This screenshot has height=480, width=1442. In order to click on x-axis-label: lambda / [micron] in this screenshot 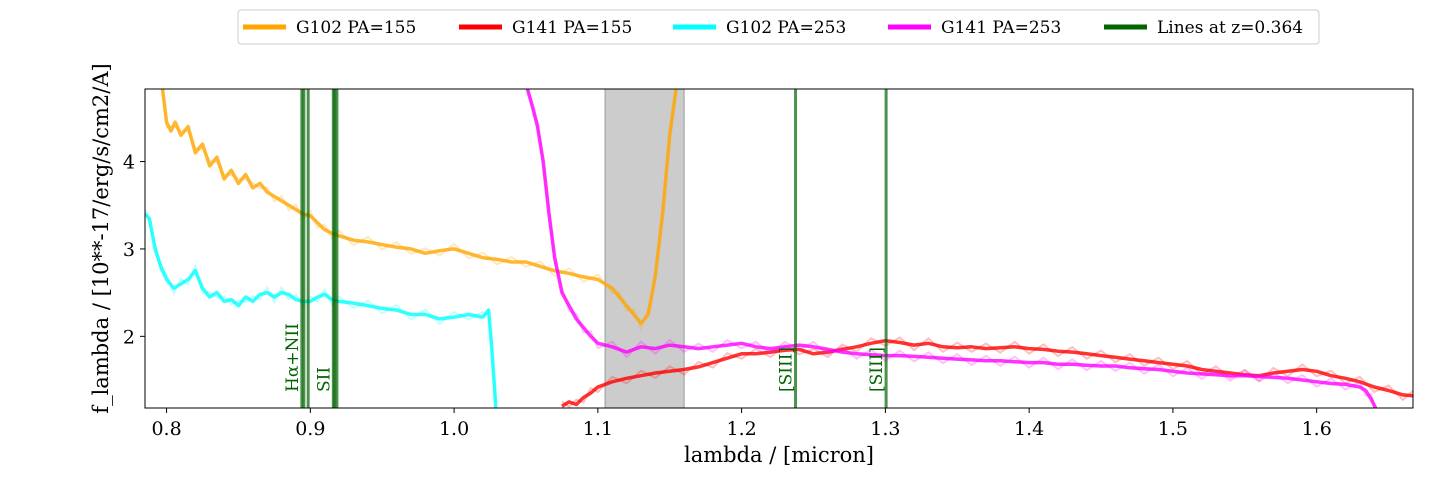, I will do `click(779, 455)`.